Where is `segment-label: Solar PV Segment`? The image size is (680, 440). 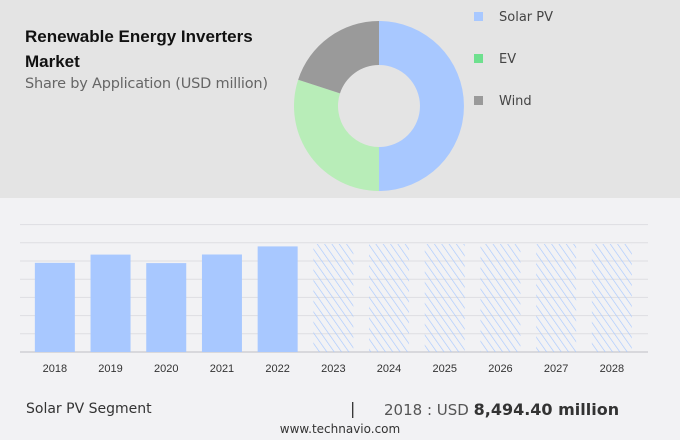
segment-label: Solar PV Segment is located at coordinates (89, 409).